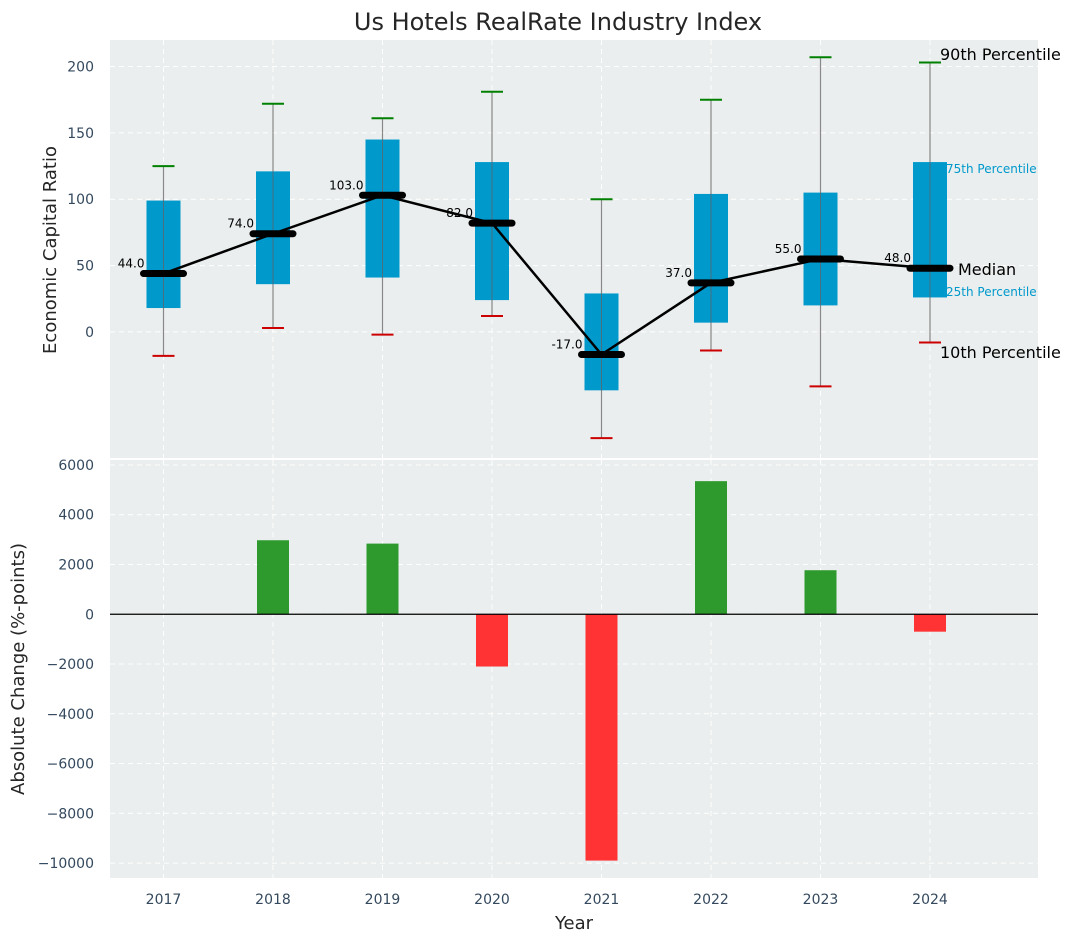 This screenshot has height=942, width=1076. What do you see at coordinates (346, 185) in the screenshot?
I see `median-value-label: 103.0` at bounding box center [346, 185].